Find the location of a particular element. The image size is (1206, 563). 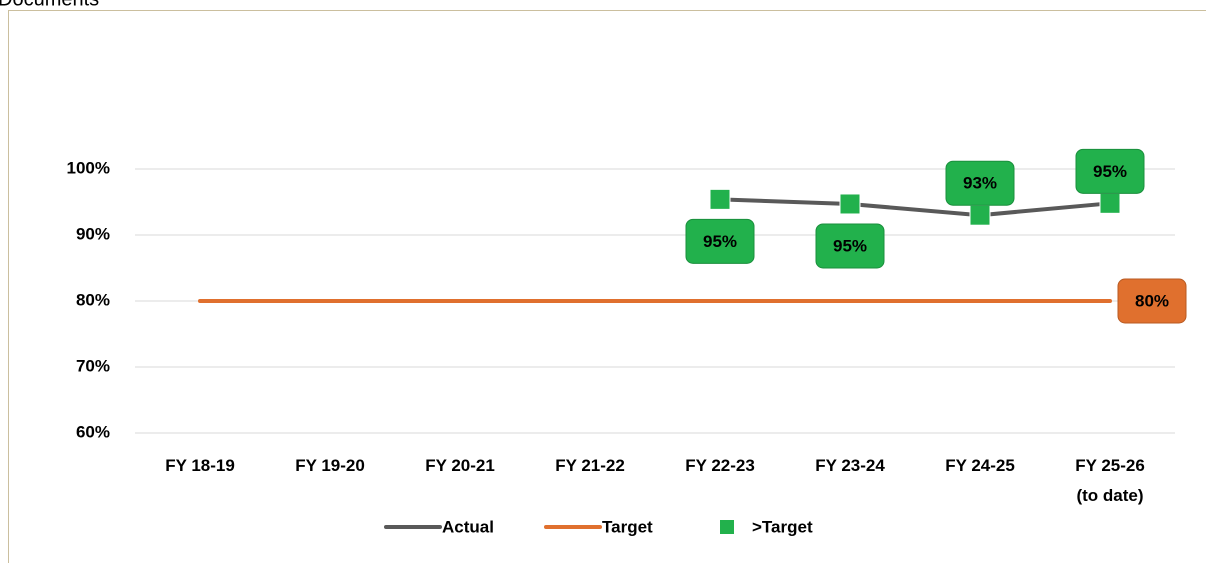

legend-label: Actual is located at coordinates (468, 526).